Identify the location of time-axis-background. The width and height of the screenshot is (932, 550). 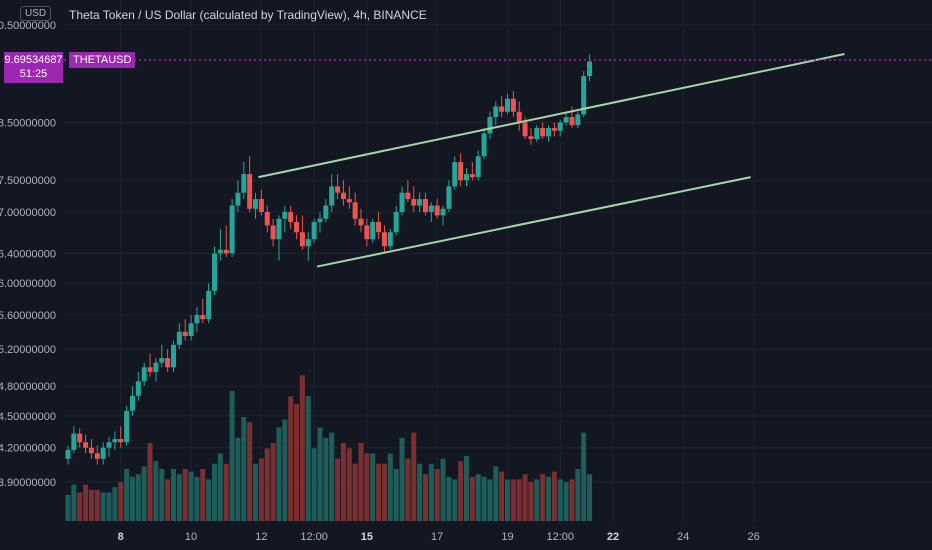
(466, 536).